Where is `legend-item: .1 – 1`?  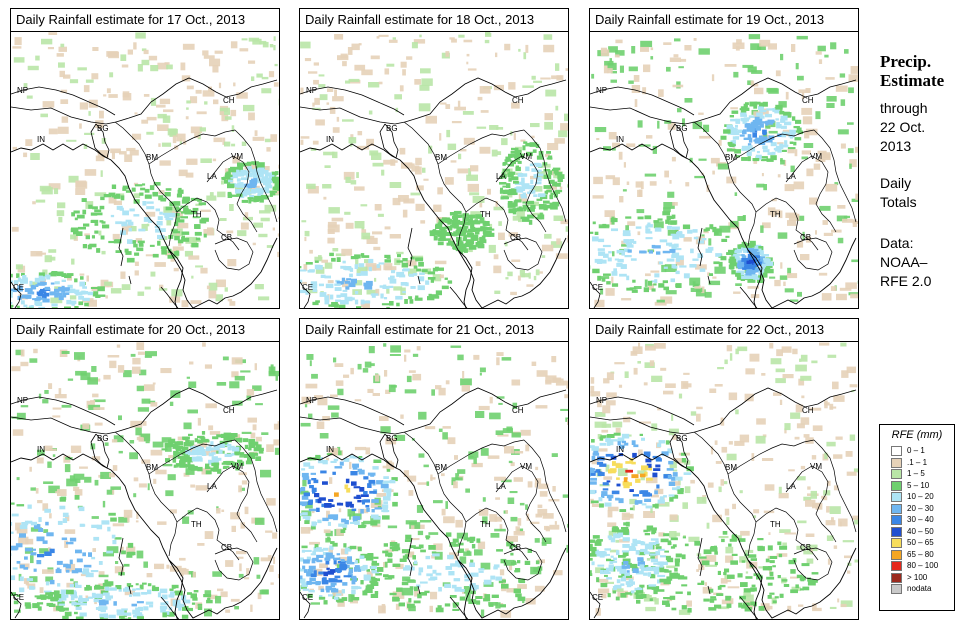 legend-item: .1 – 1 is located at coordinates (922, 463).